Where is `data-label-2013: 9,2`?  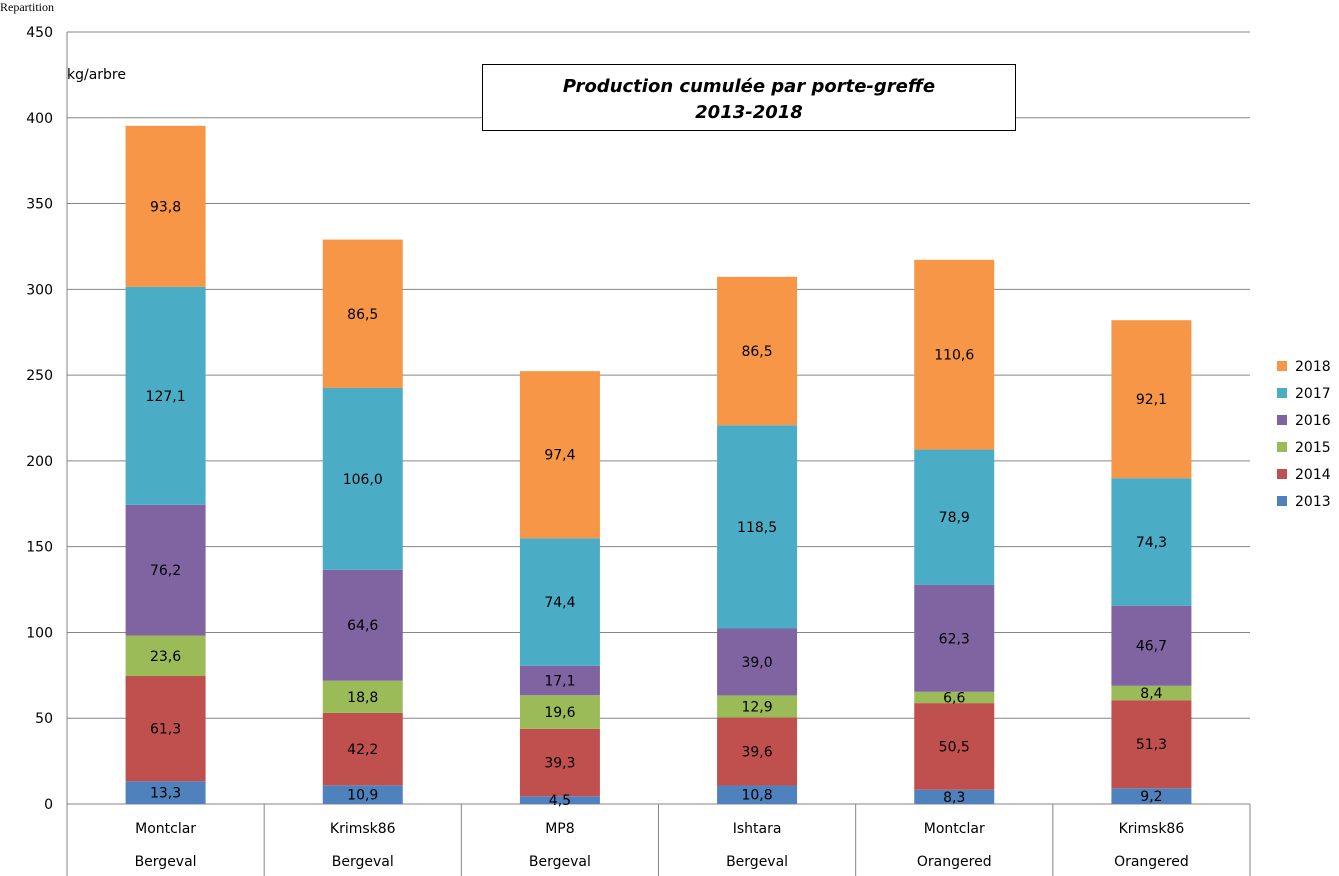 data-label-2013: 9,2 is located at coordinates (1151, 797).